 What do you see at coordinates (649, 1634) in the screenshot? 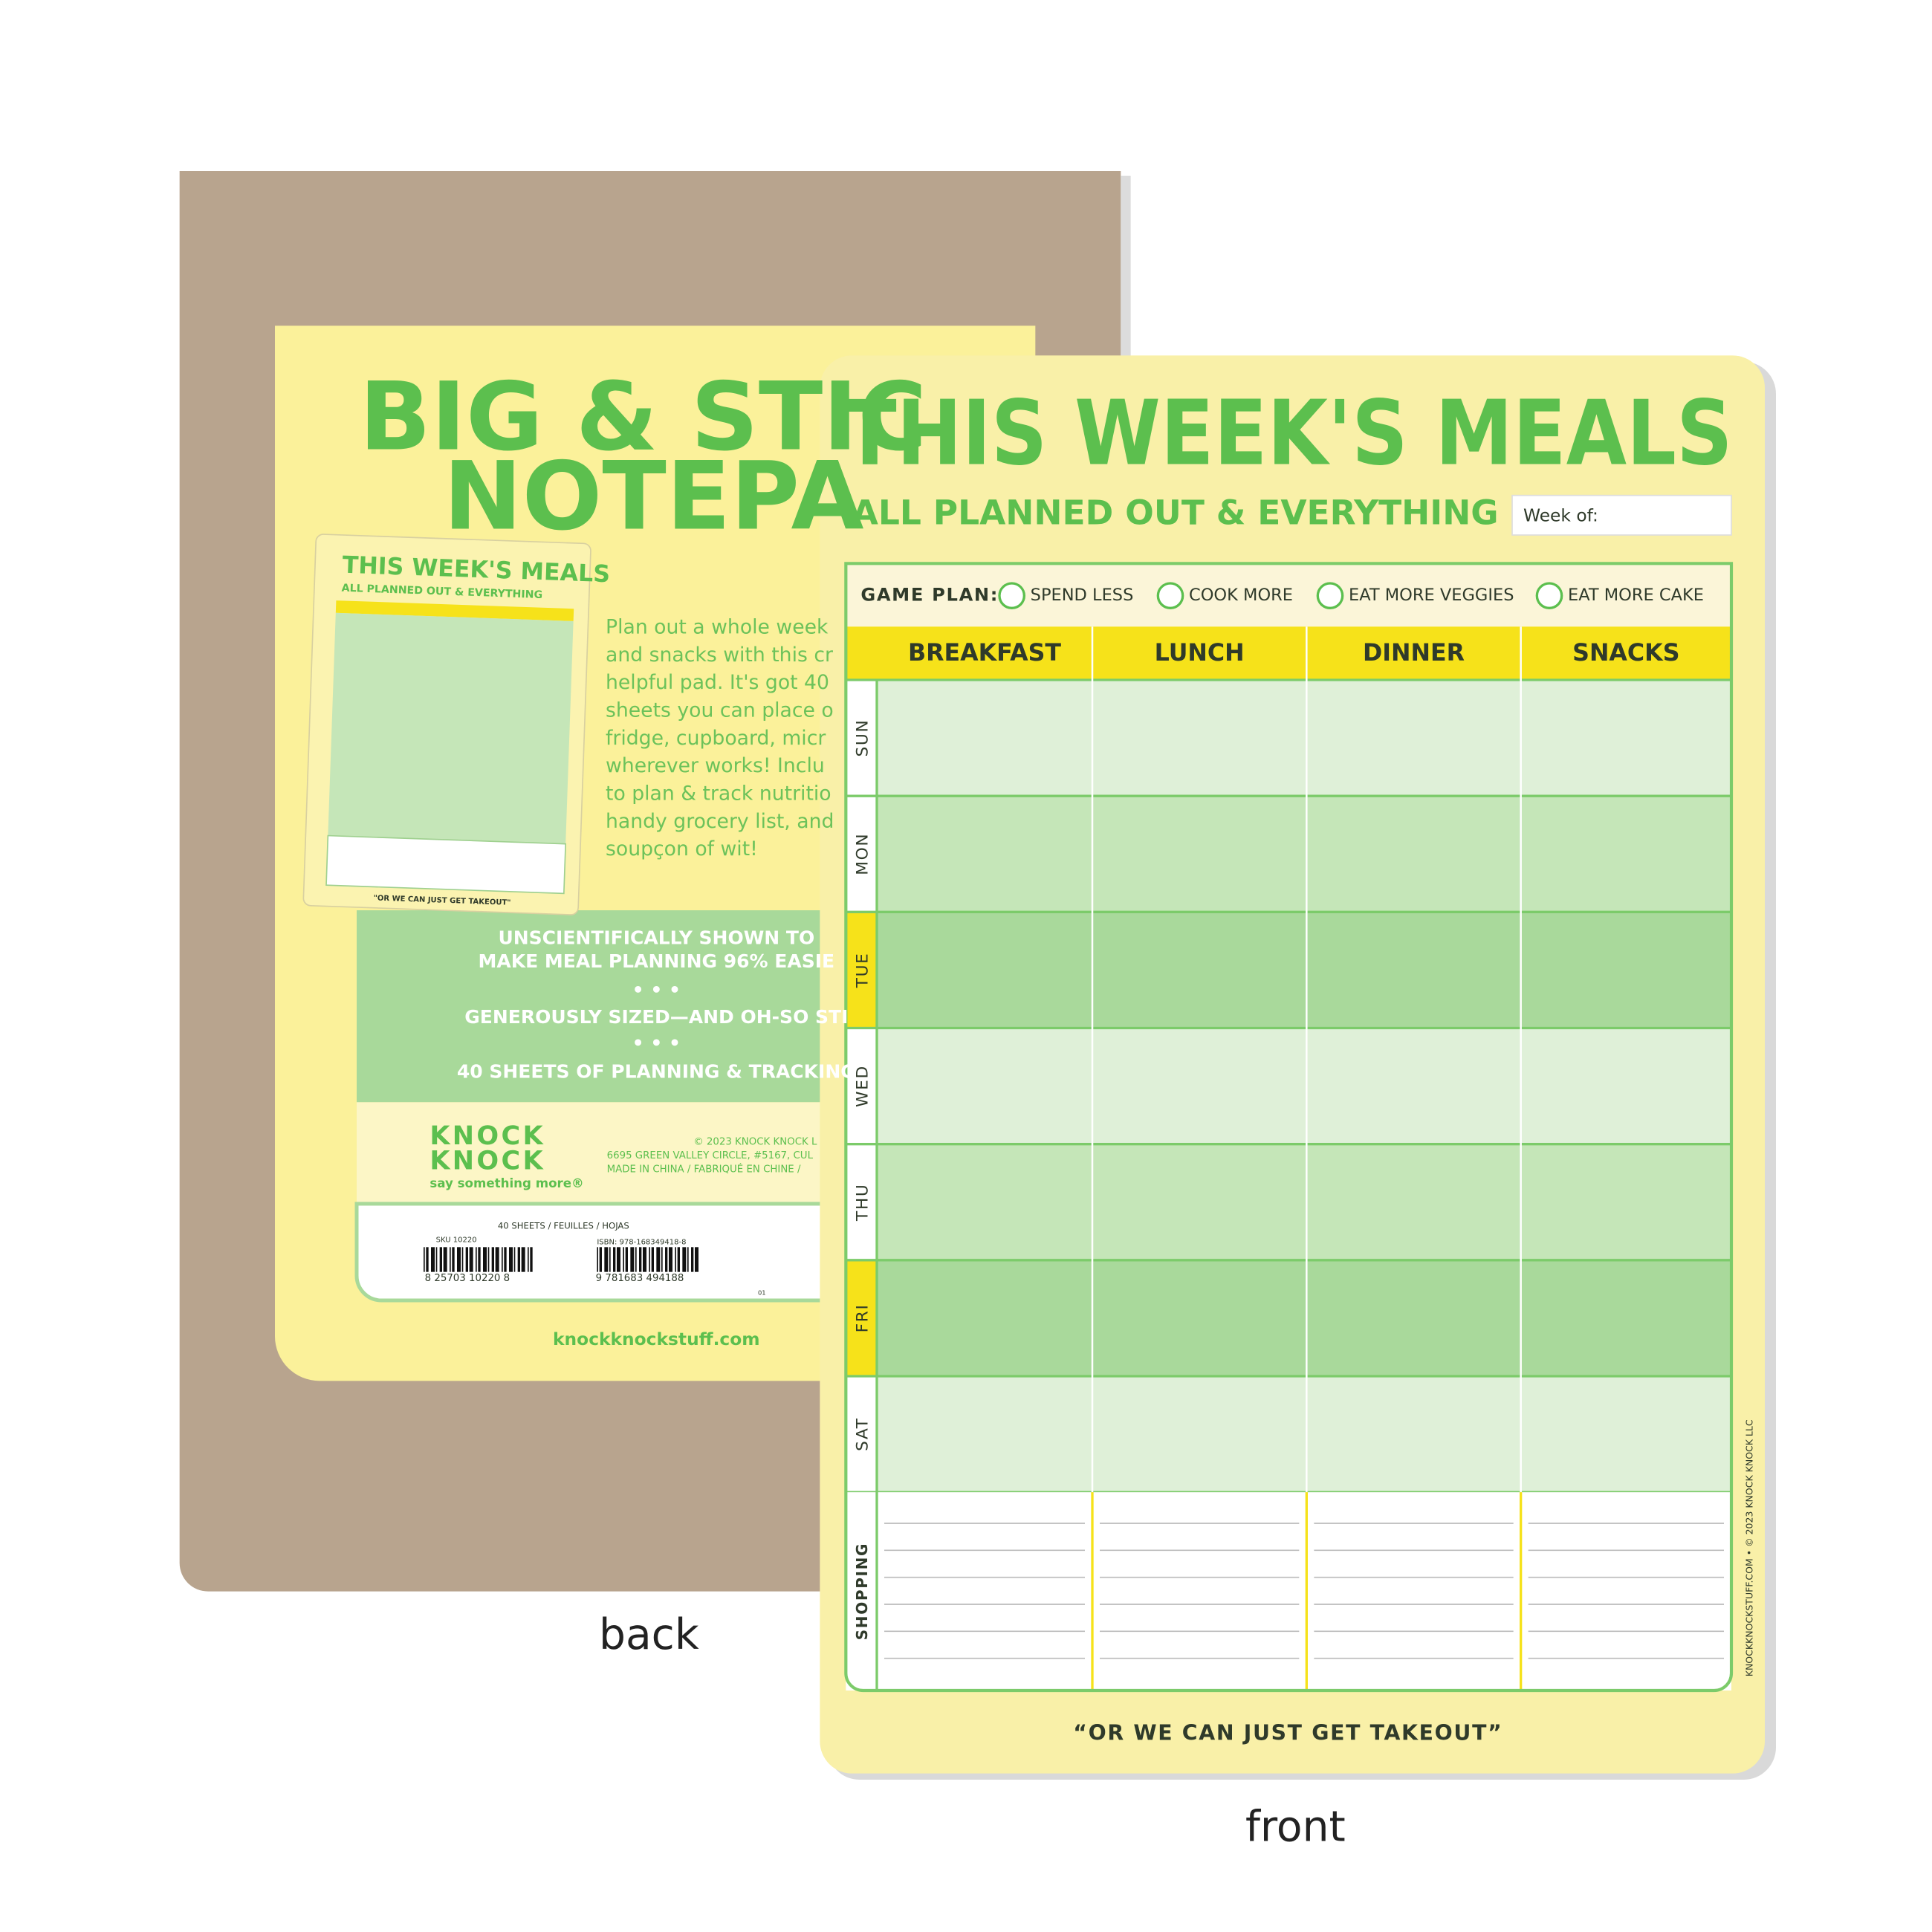
I see `back-label: back` at bounding box center [649, 1634].